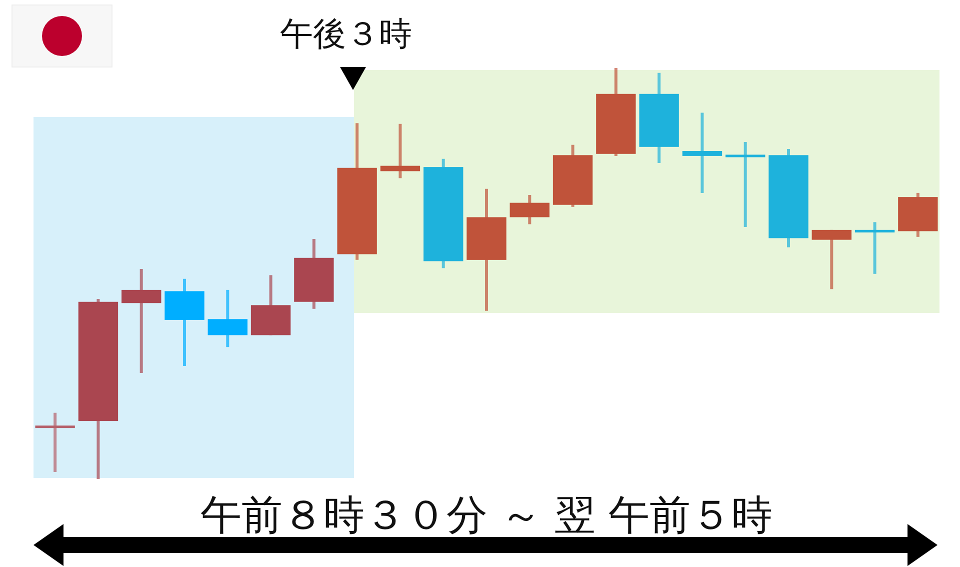  What do you see at coordinates (346, 33) in the screenshot?
I see `annotation: 午後３時` at bounding box center [346, 33].